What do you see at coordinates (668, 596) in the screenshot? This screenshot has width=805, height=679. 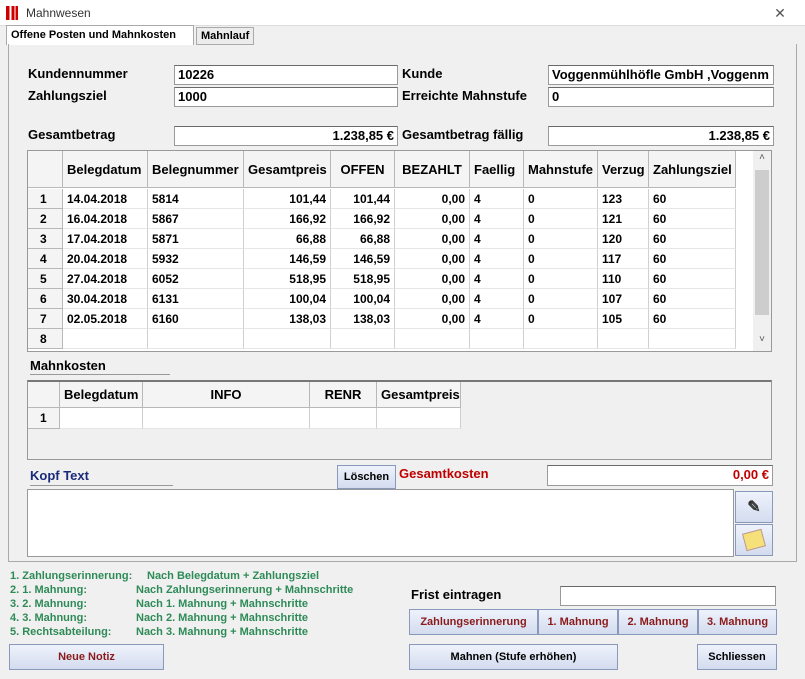 I see `field-input` at bounding box center [668, 596].